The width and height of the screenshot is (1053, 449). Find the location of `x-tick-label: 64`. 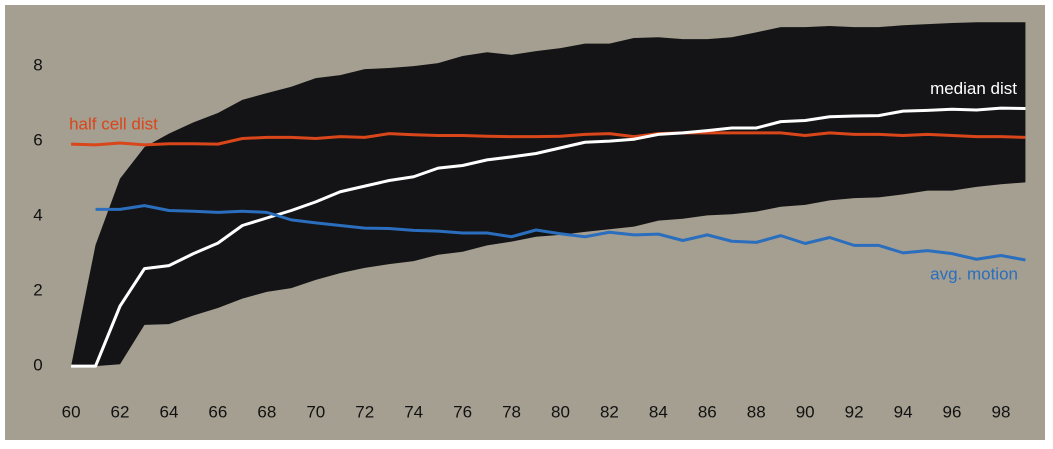

x-tick-label: 64 is located at coordinates (168, 411).